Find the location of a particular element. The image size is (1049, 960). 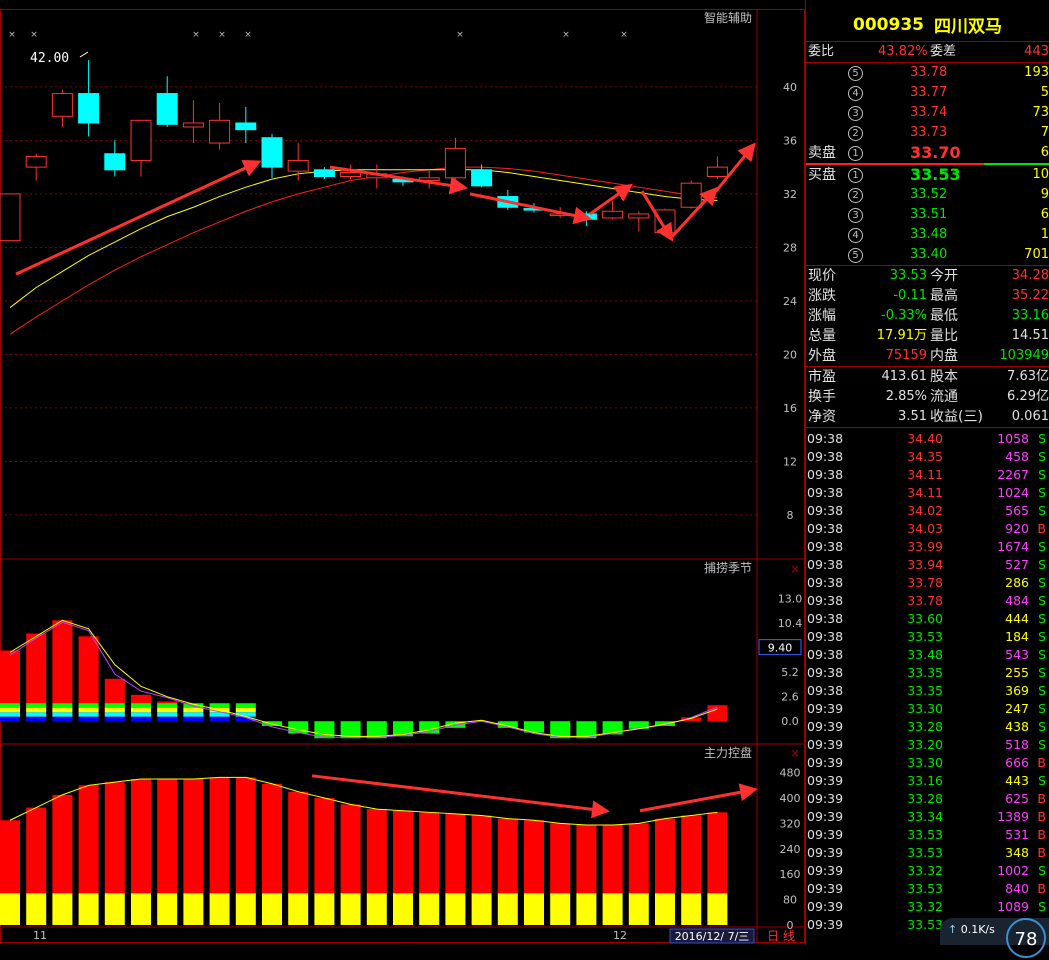

ask-book: 5 33.78 193 4 33.77 5 3 33.74 73 2 33.73 7 卖盘 1 33.70 6 is located at coordinates (927, 113).